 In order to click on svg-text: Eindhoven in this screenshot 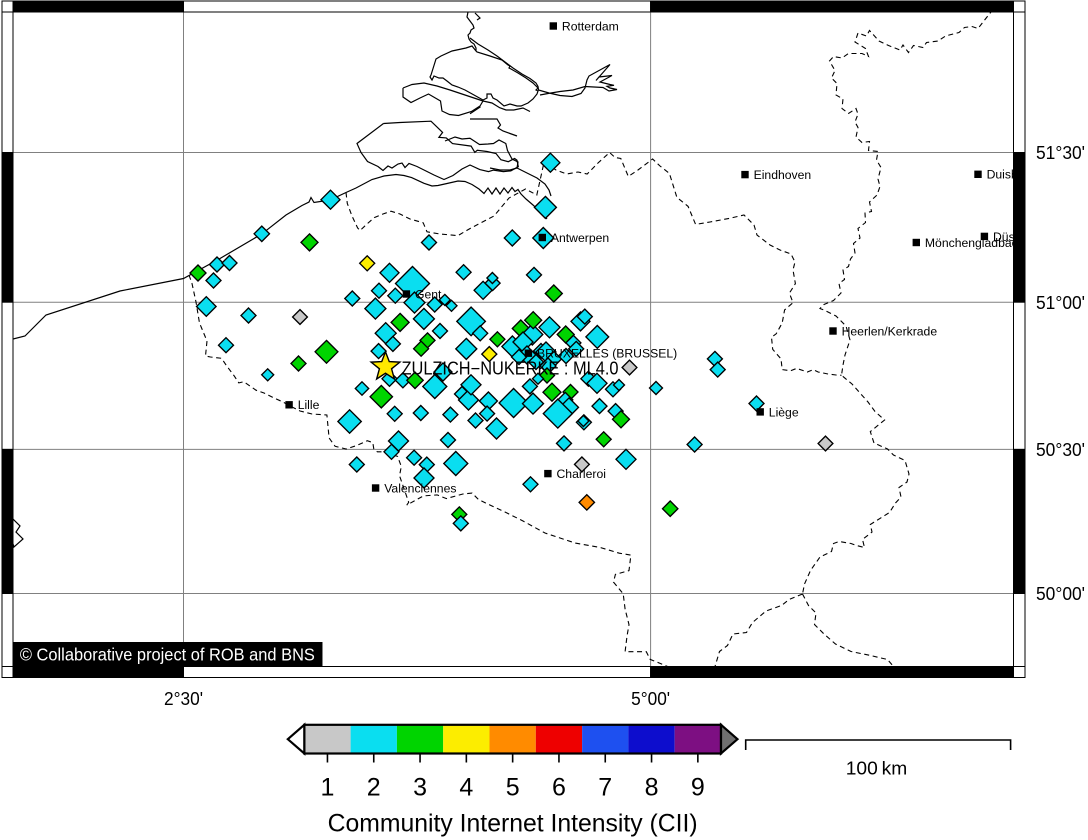, I will do `click(783, 175)`.